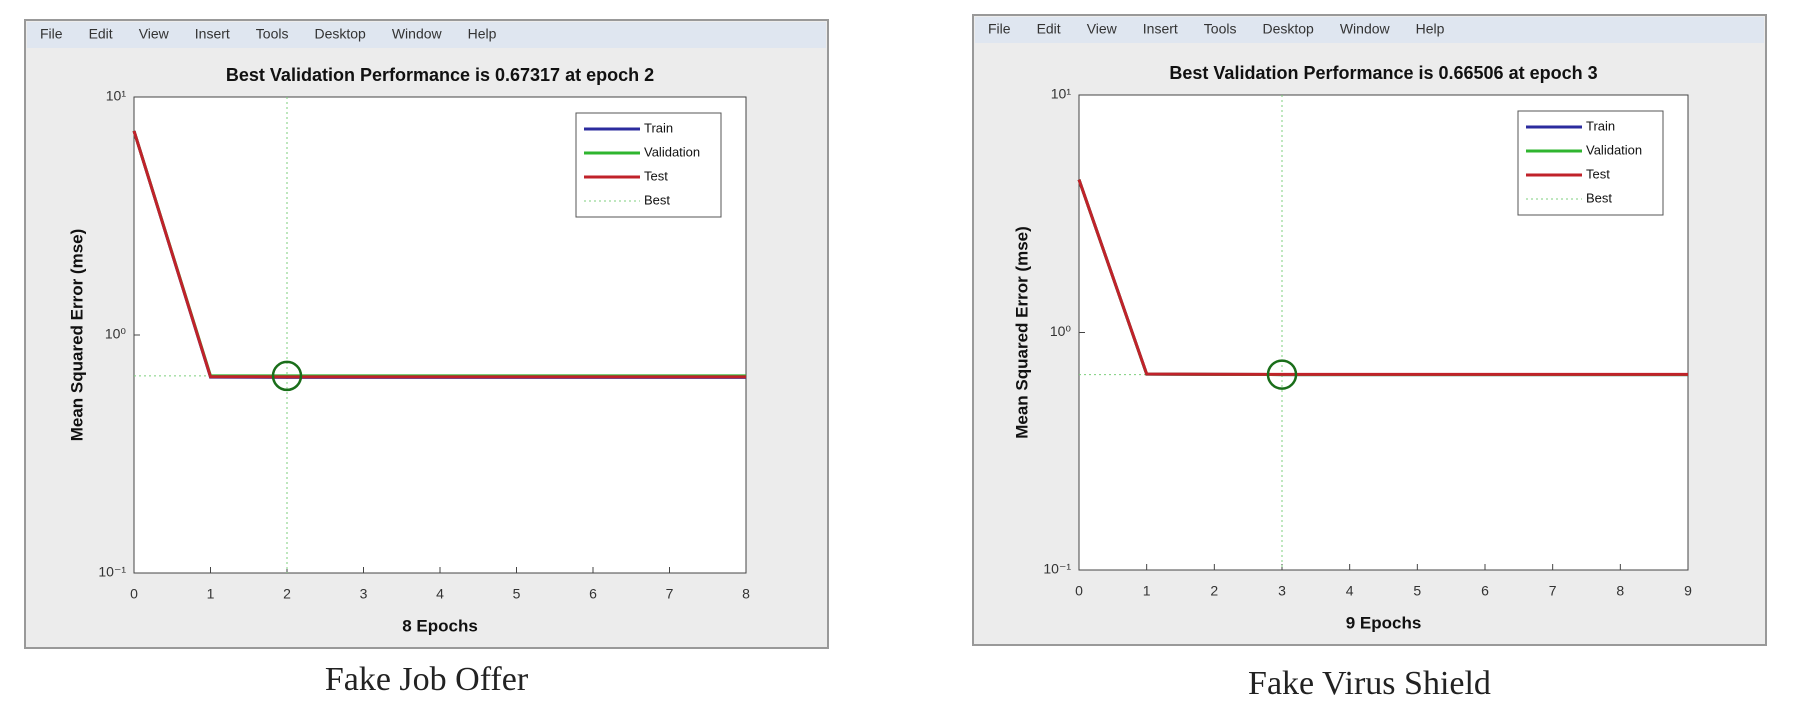 This screenshot has height=712, width=1799. I want to click on caption: Fake Virus Shield, so click(1369, 683).